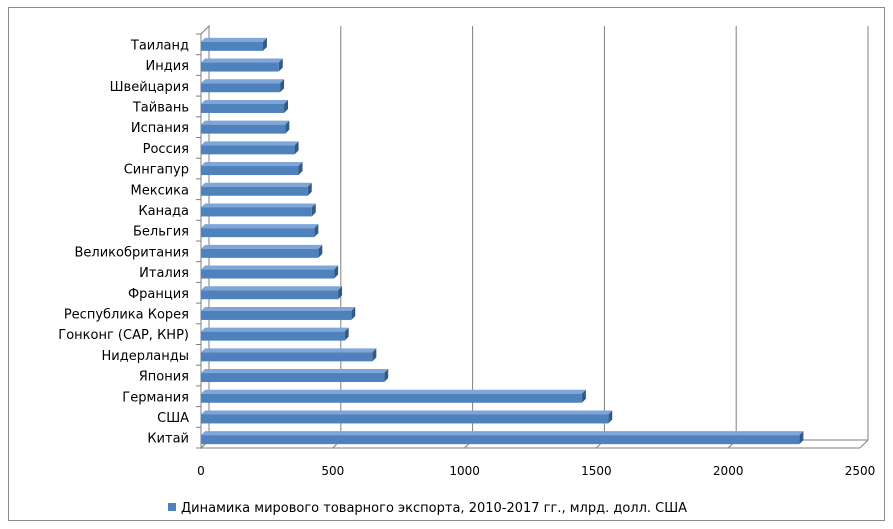 The height and width of the screenshot is (529, 893). Describe the element at coordinates (163, 211) in the screenshot. I see `category-label: Канада` at that location.